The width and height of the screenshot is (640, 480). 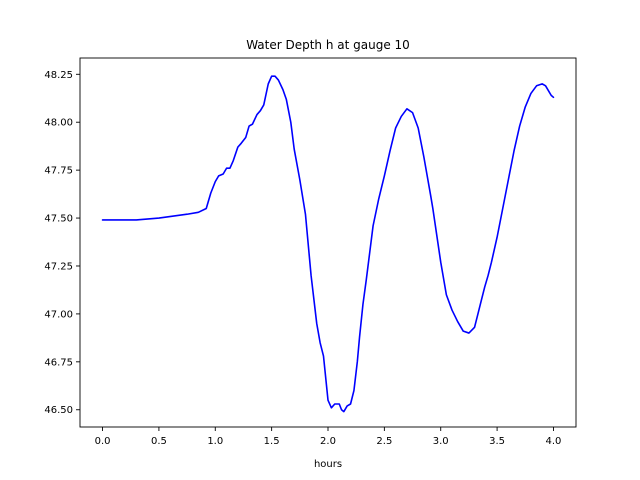 What do you see at coordinates (58, 362) in the screenshot?
I see `y-tick-label: 46.75` at bounding box center [58, 362].